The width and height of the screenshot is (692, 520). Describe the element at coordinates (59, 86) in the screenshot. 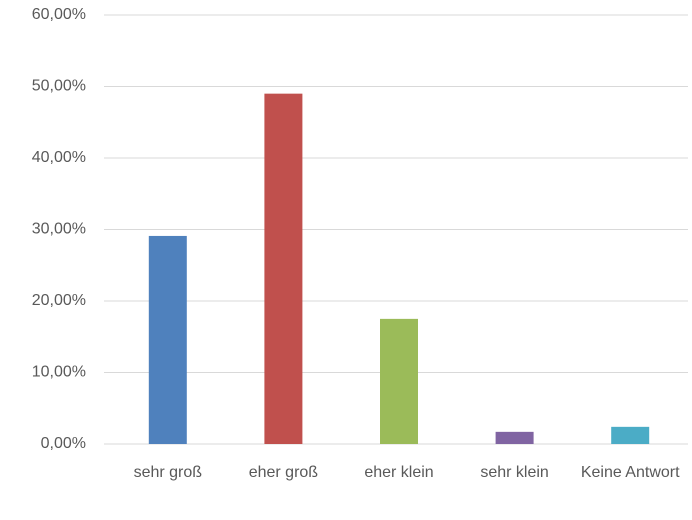

I see `y-tick-label: 50,00%` at that location.